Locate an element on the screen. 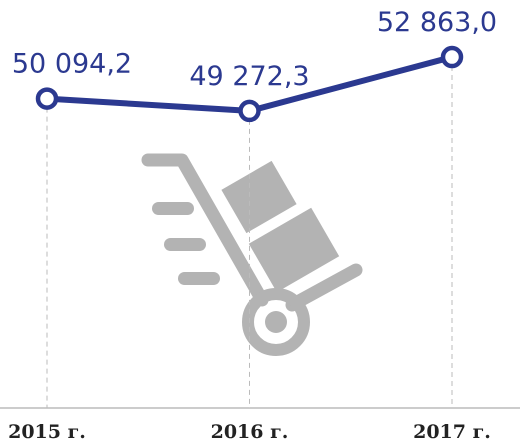 The image size is (520, 444). handle is located at coordinates (205, 230).